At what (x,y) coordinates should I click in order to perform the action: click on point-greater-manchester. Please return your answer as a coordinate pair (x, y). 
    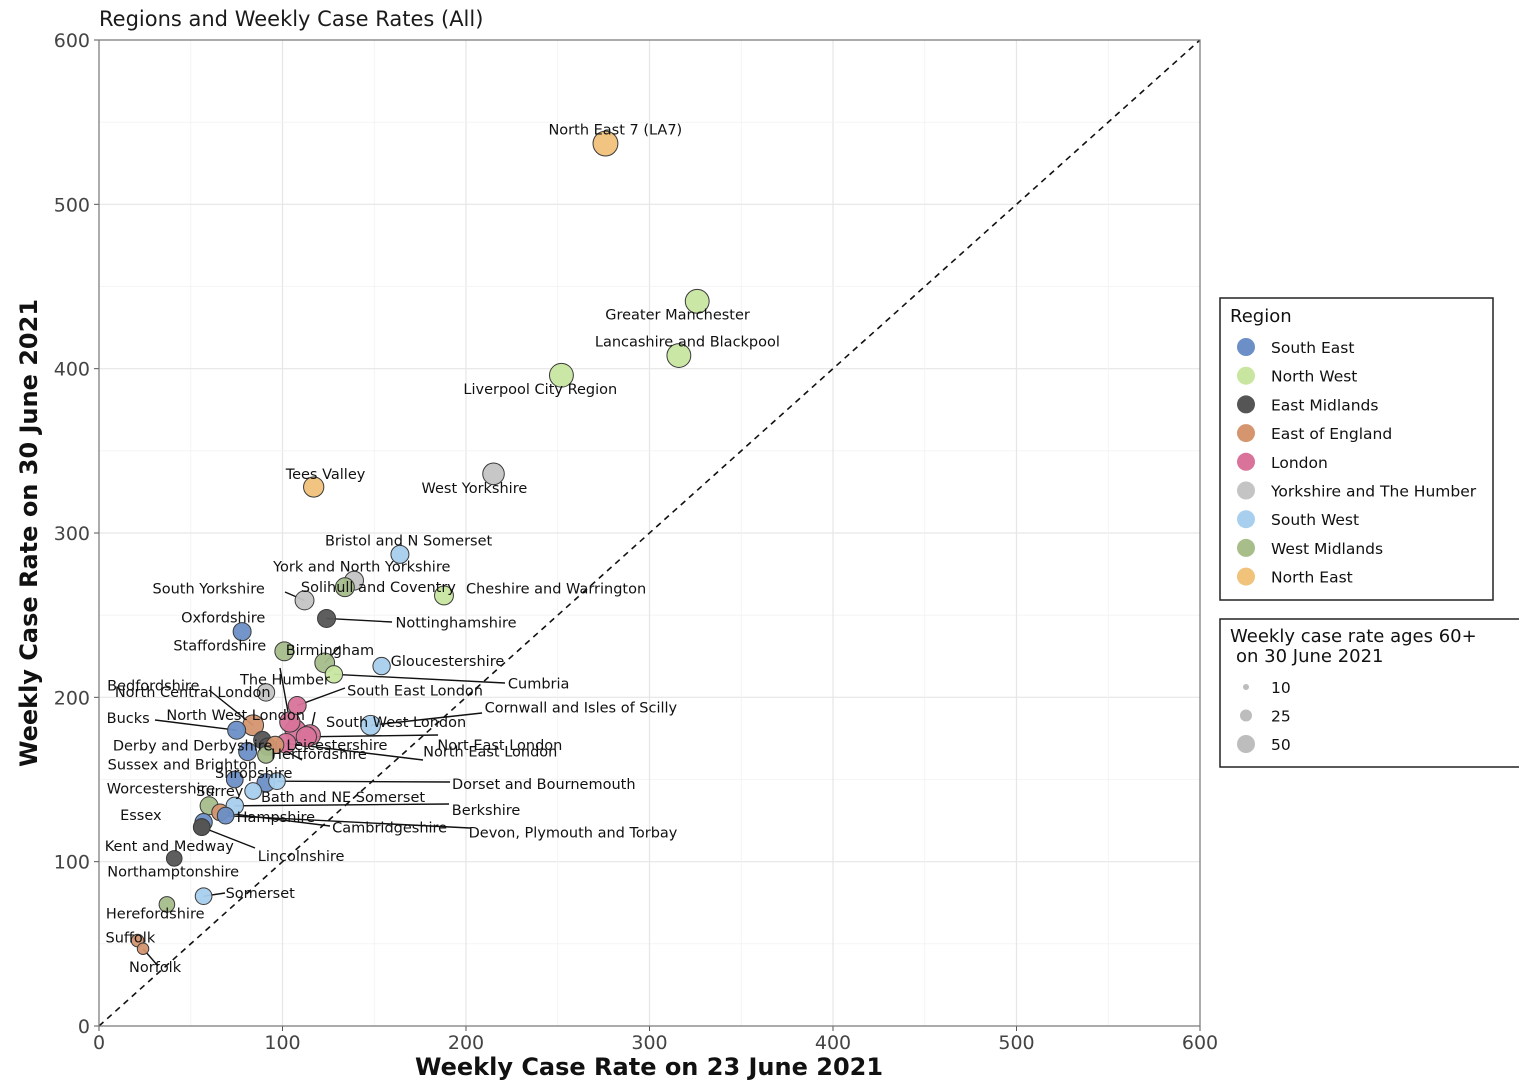
    Looking at the image, I should click on (697, 301).